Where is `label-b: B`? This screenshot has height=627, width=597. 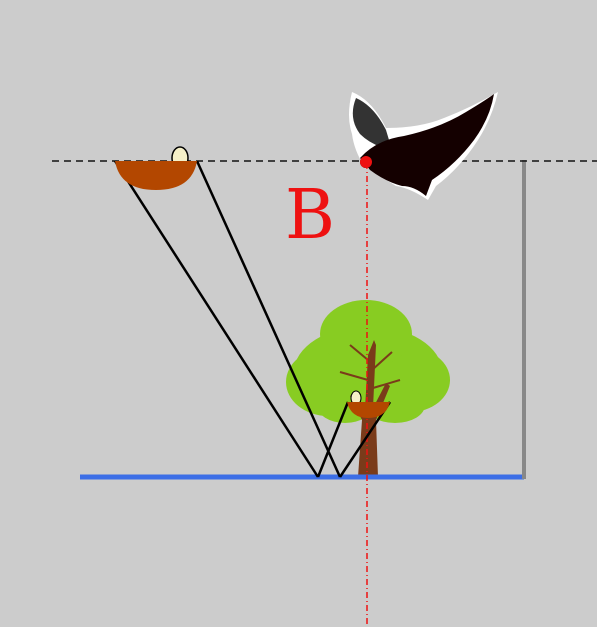 label-b: B is located at coordinates (310, 215).